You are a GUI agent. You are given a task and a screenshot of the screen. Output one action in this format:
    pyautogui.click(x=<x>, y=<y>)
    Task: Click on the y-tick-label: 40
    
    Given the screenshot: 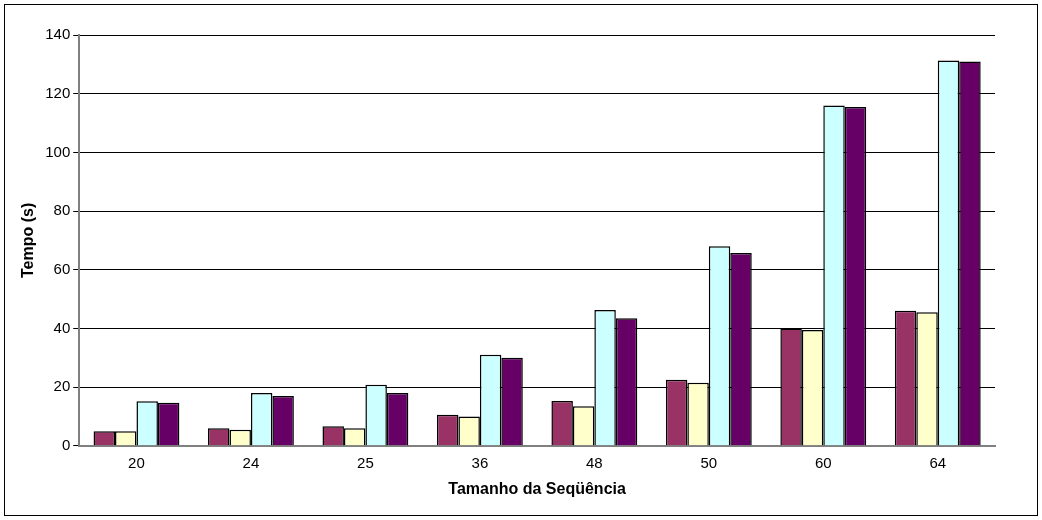 What is the action you would take?
    pyautogui.click(x=62, y=327)
    